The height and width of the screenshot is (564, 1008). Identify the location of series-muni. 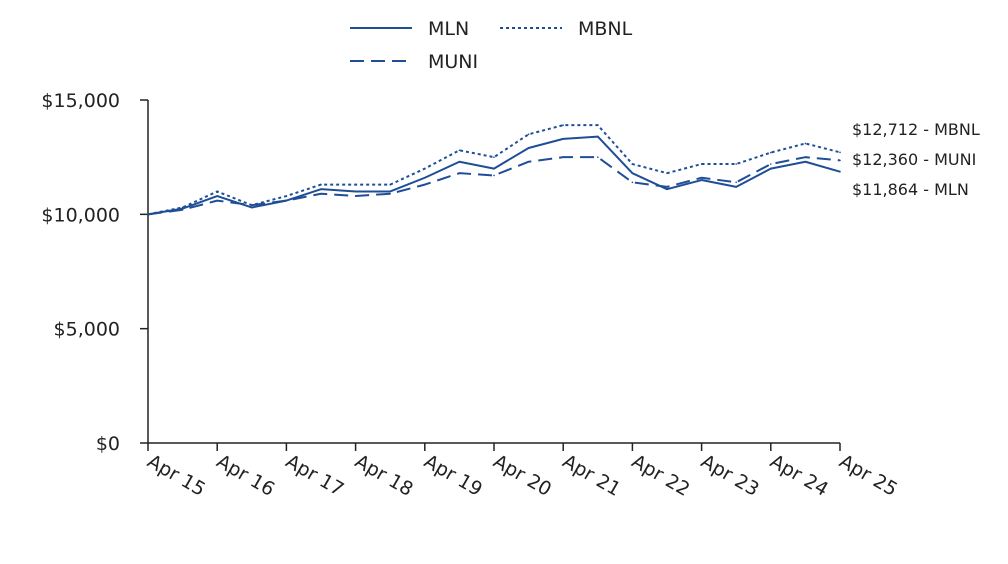
(494, 186).